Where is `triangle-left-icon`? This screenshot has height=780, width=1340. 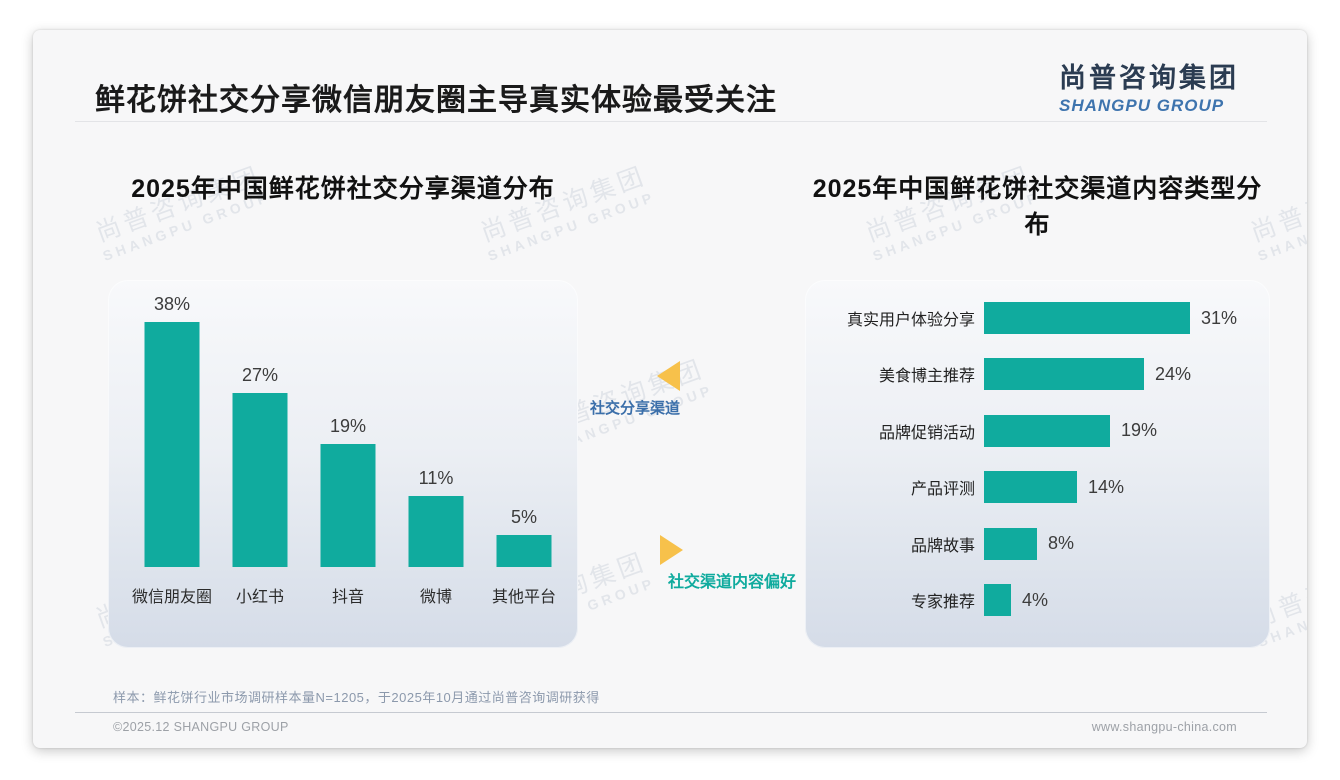 triangle-left-icon is located at coordinates (668, 376).